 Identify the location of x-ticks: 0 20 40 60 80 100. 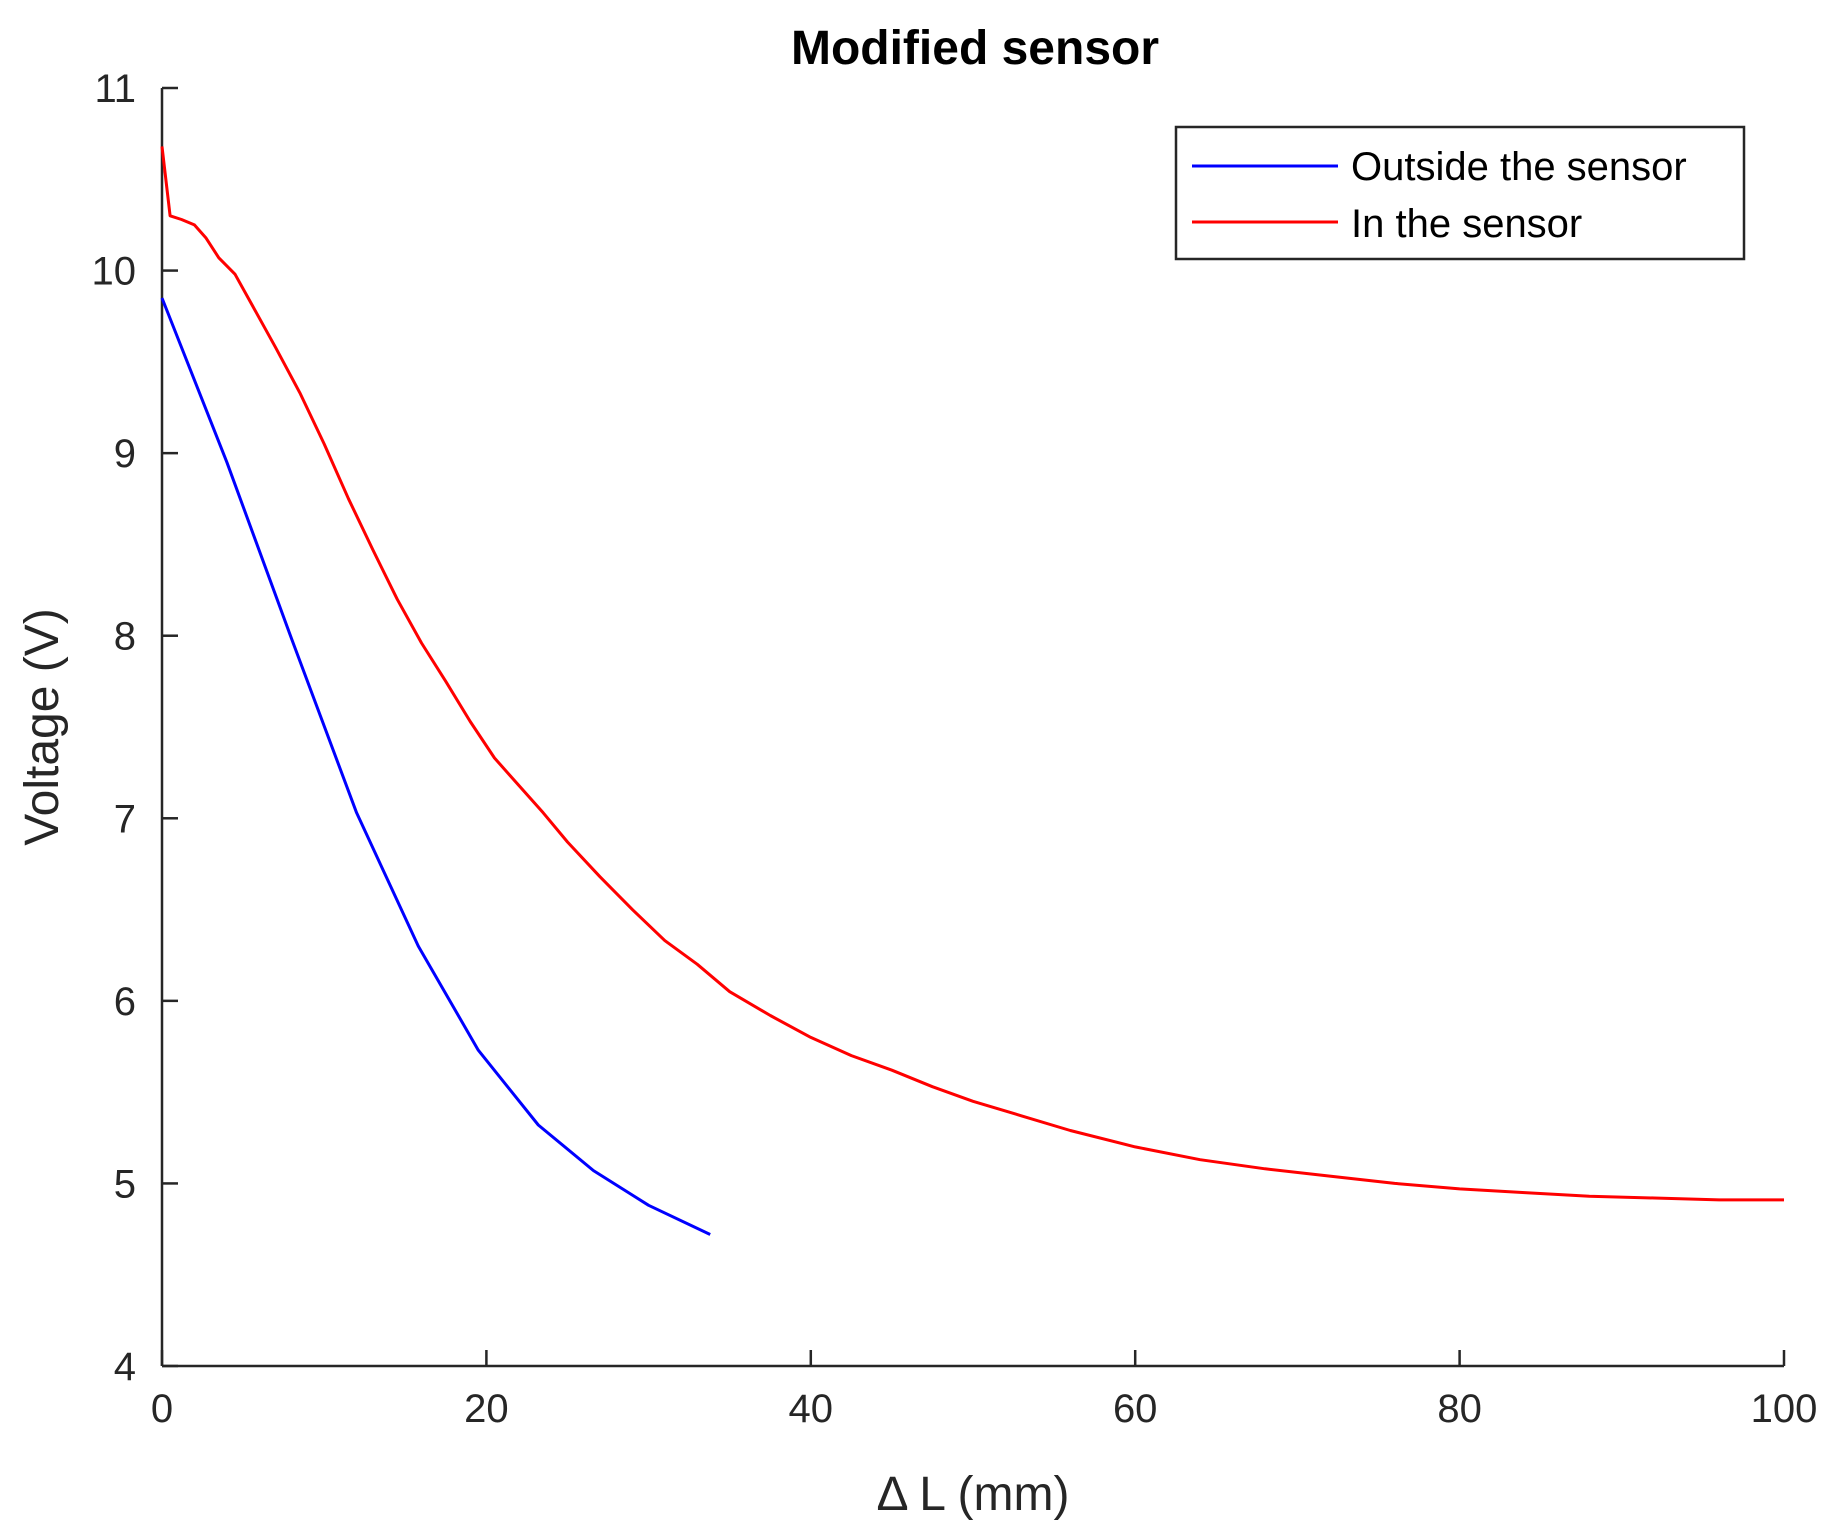
(984, 1390).